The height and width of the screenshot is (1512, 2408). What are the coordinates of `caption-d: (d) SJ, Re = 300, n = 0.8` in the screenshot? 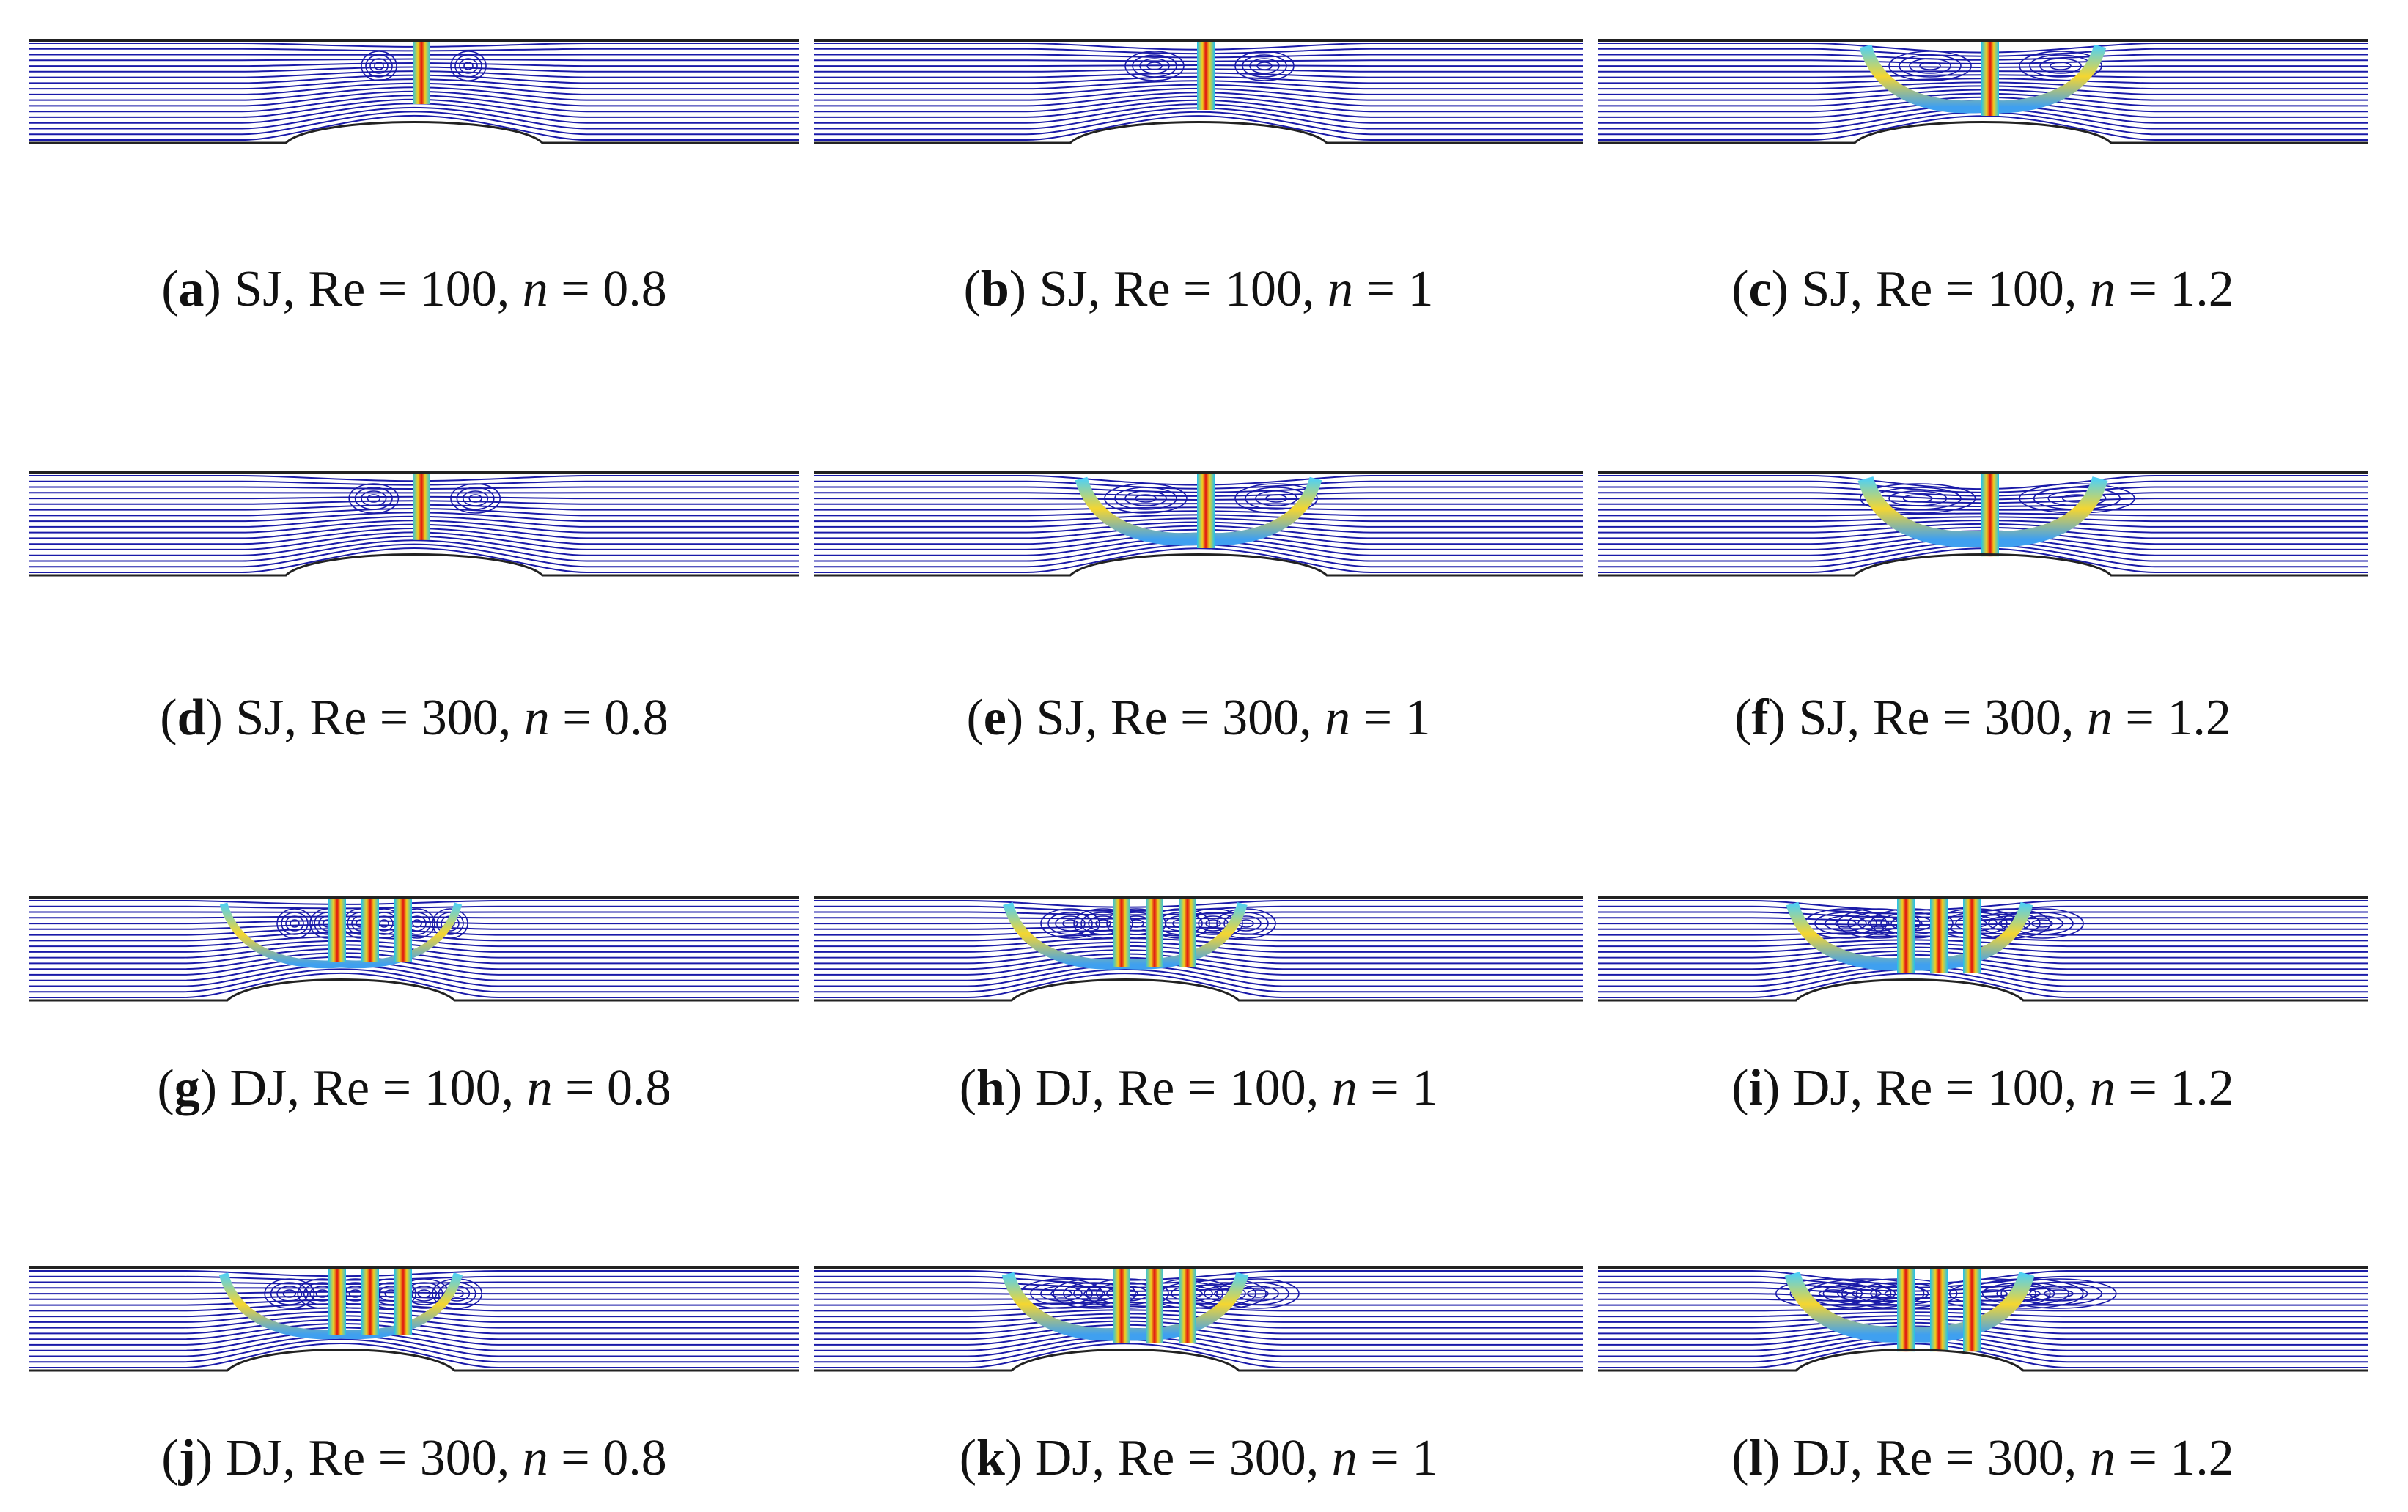 It's located at (414, 718).